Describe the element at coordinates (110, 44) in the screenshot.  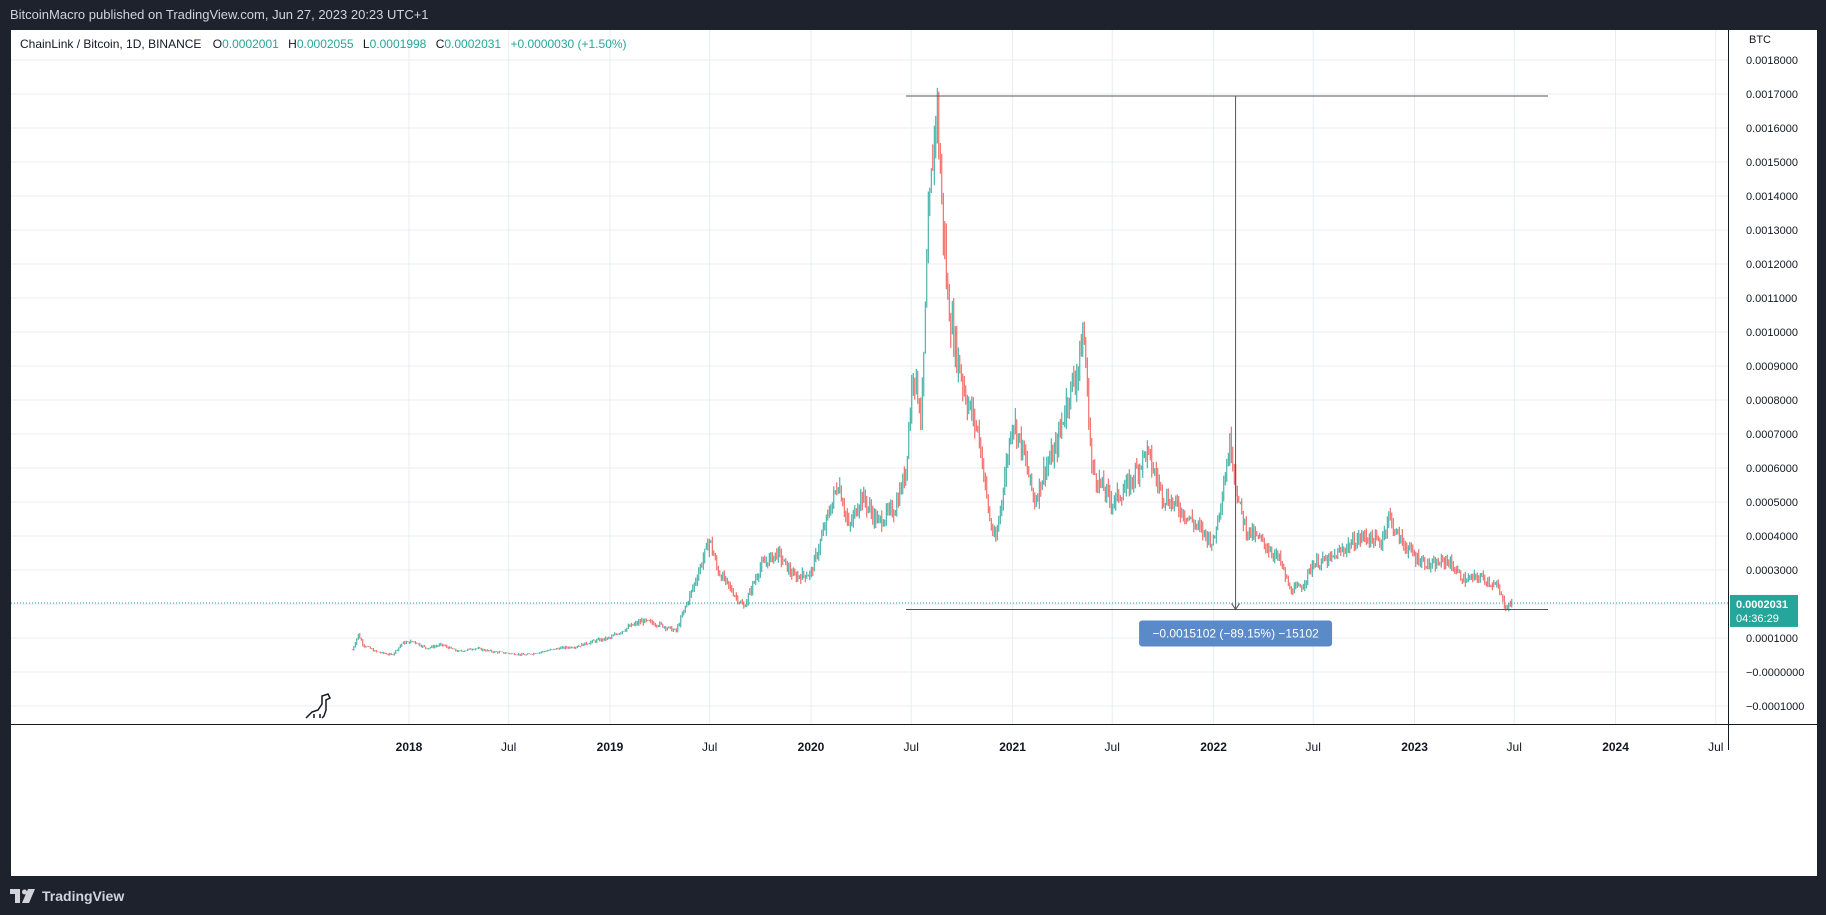
I see `symbol-title: ChainLink / Bitcoin, 1D, BINANCE` at that location.